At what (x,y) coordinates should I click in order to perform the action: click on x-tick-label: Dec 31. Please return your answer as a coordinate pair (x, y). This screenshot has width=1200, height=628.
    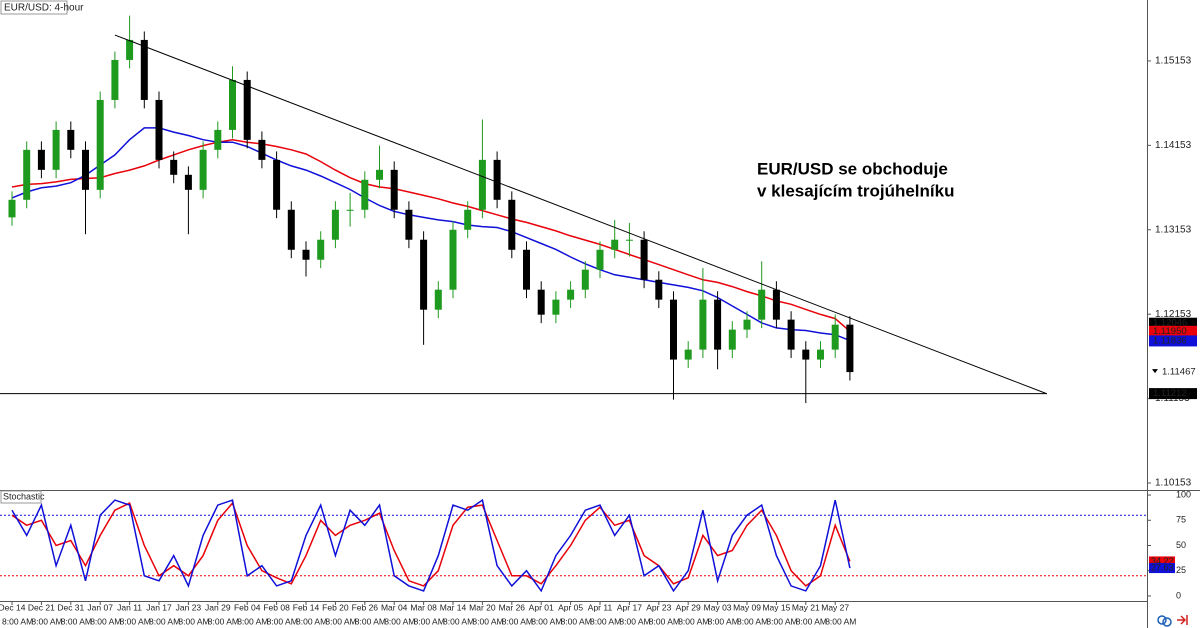
    Looking at the image, I should click on (70, 607).